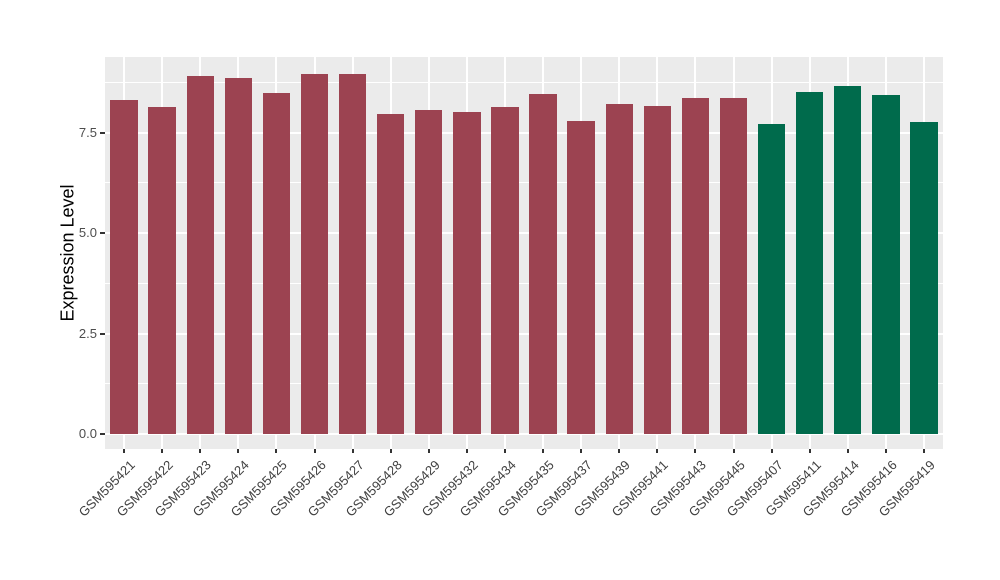 The width and height of the screenshot is (1000, 580). What do you see at coordinates (87, 132) in the screenshot?
I see `y-tick-label-7.5: 7.5` at bounding box center [87, 132].